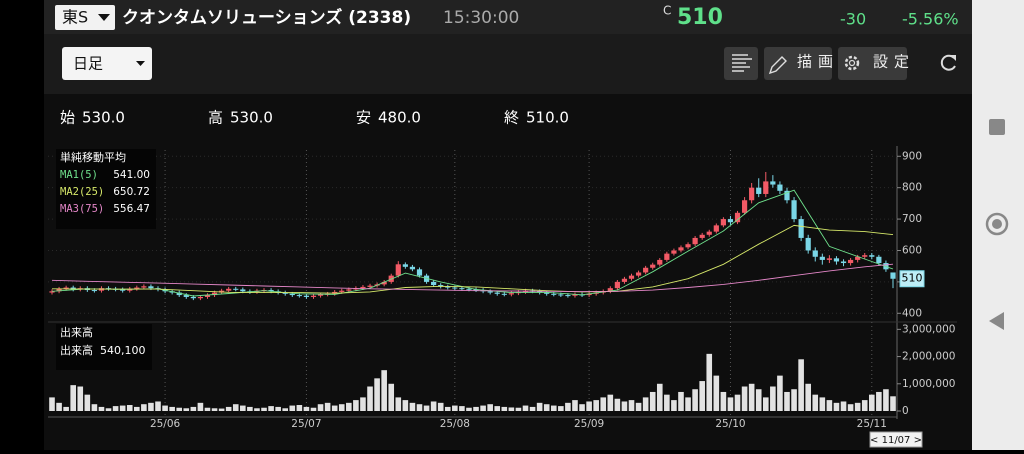 The image size is (1024, 454). I want to click on nav-recent, so click(997, 127).